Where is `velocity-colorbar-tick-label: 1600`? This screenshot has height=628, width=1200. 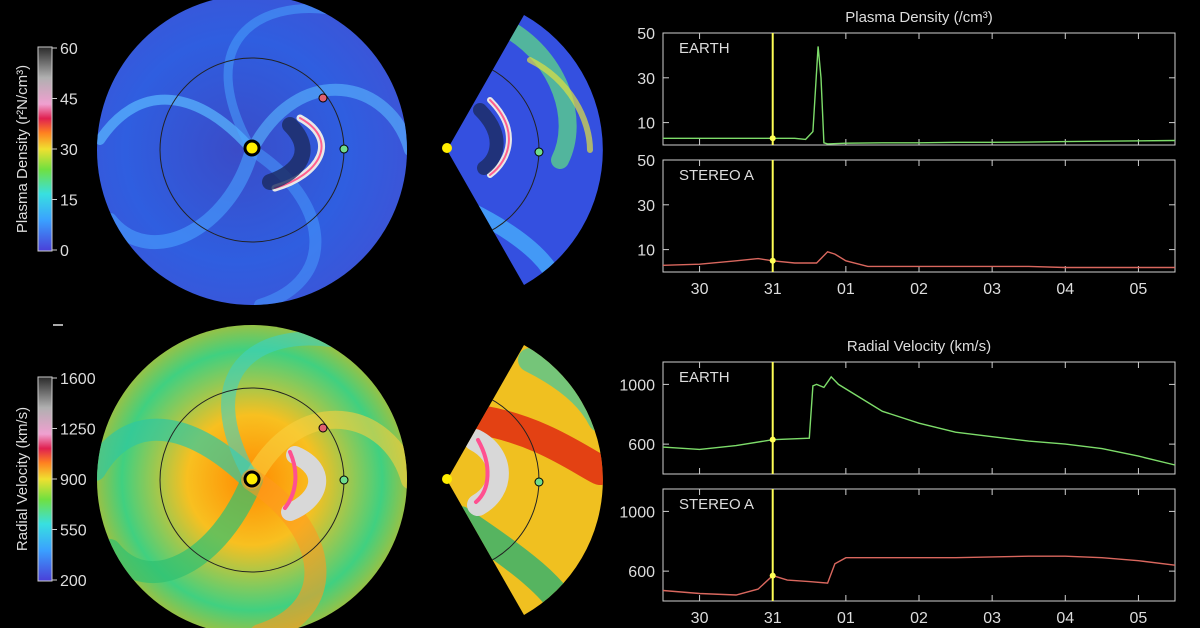
velocity-colorbar-tick-label: 1600 is located at coordinates (78, 379).